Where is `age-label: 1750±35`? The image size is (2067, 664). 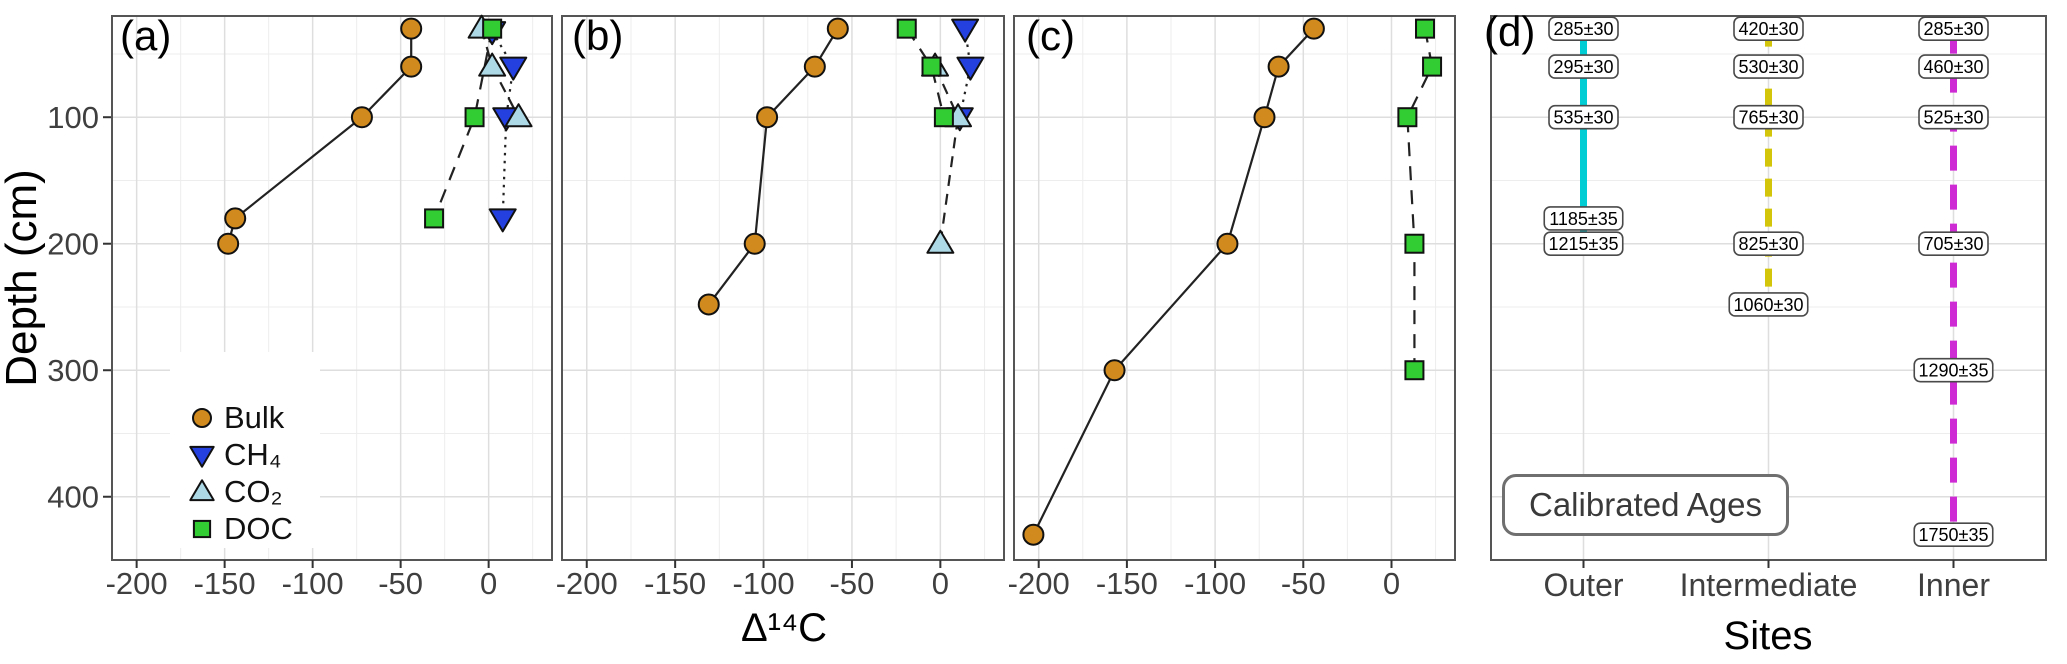 age-label: 1750±35 is located at coordinates (1954, 535).